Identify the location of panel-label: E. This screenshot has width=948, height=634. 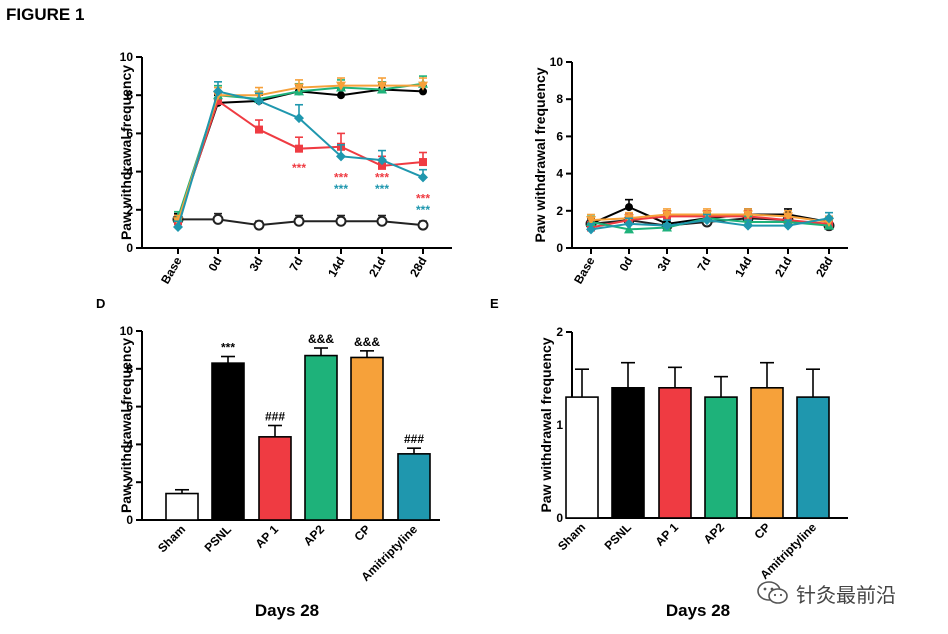
(494, 303).